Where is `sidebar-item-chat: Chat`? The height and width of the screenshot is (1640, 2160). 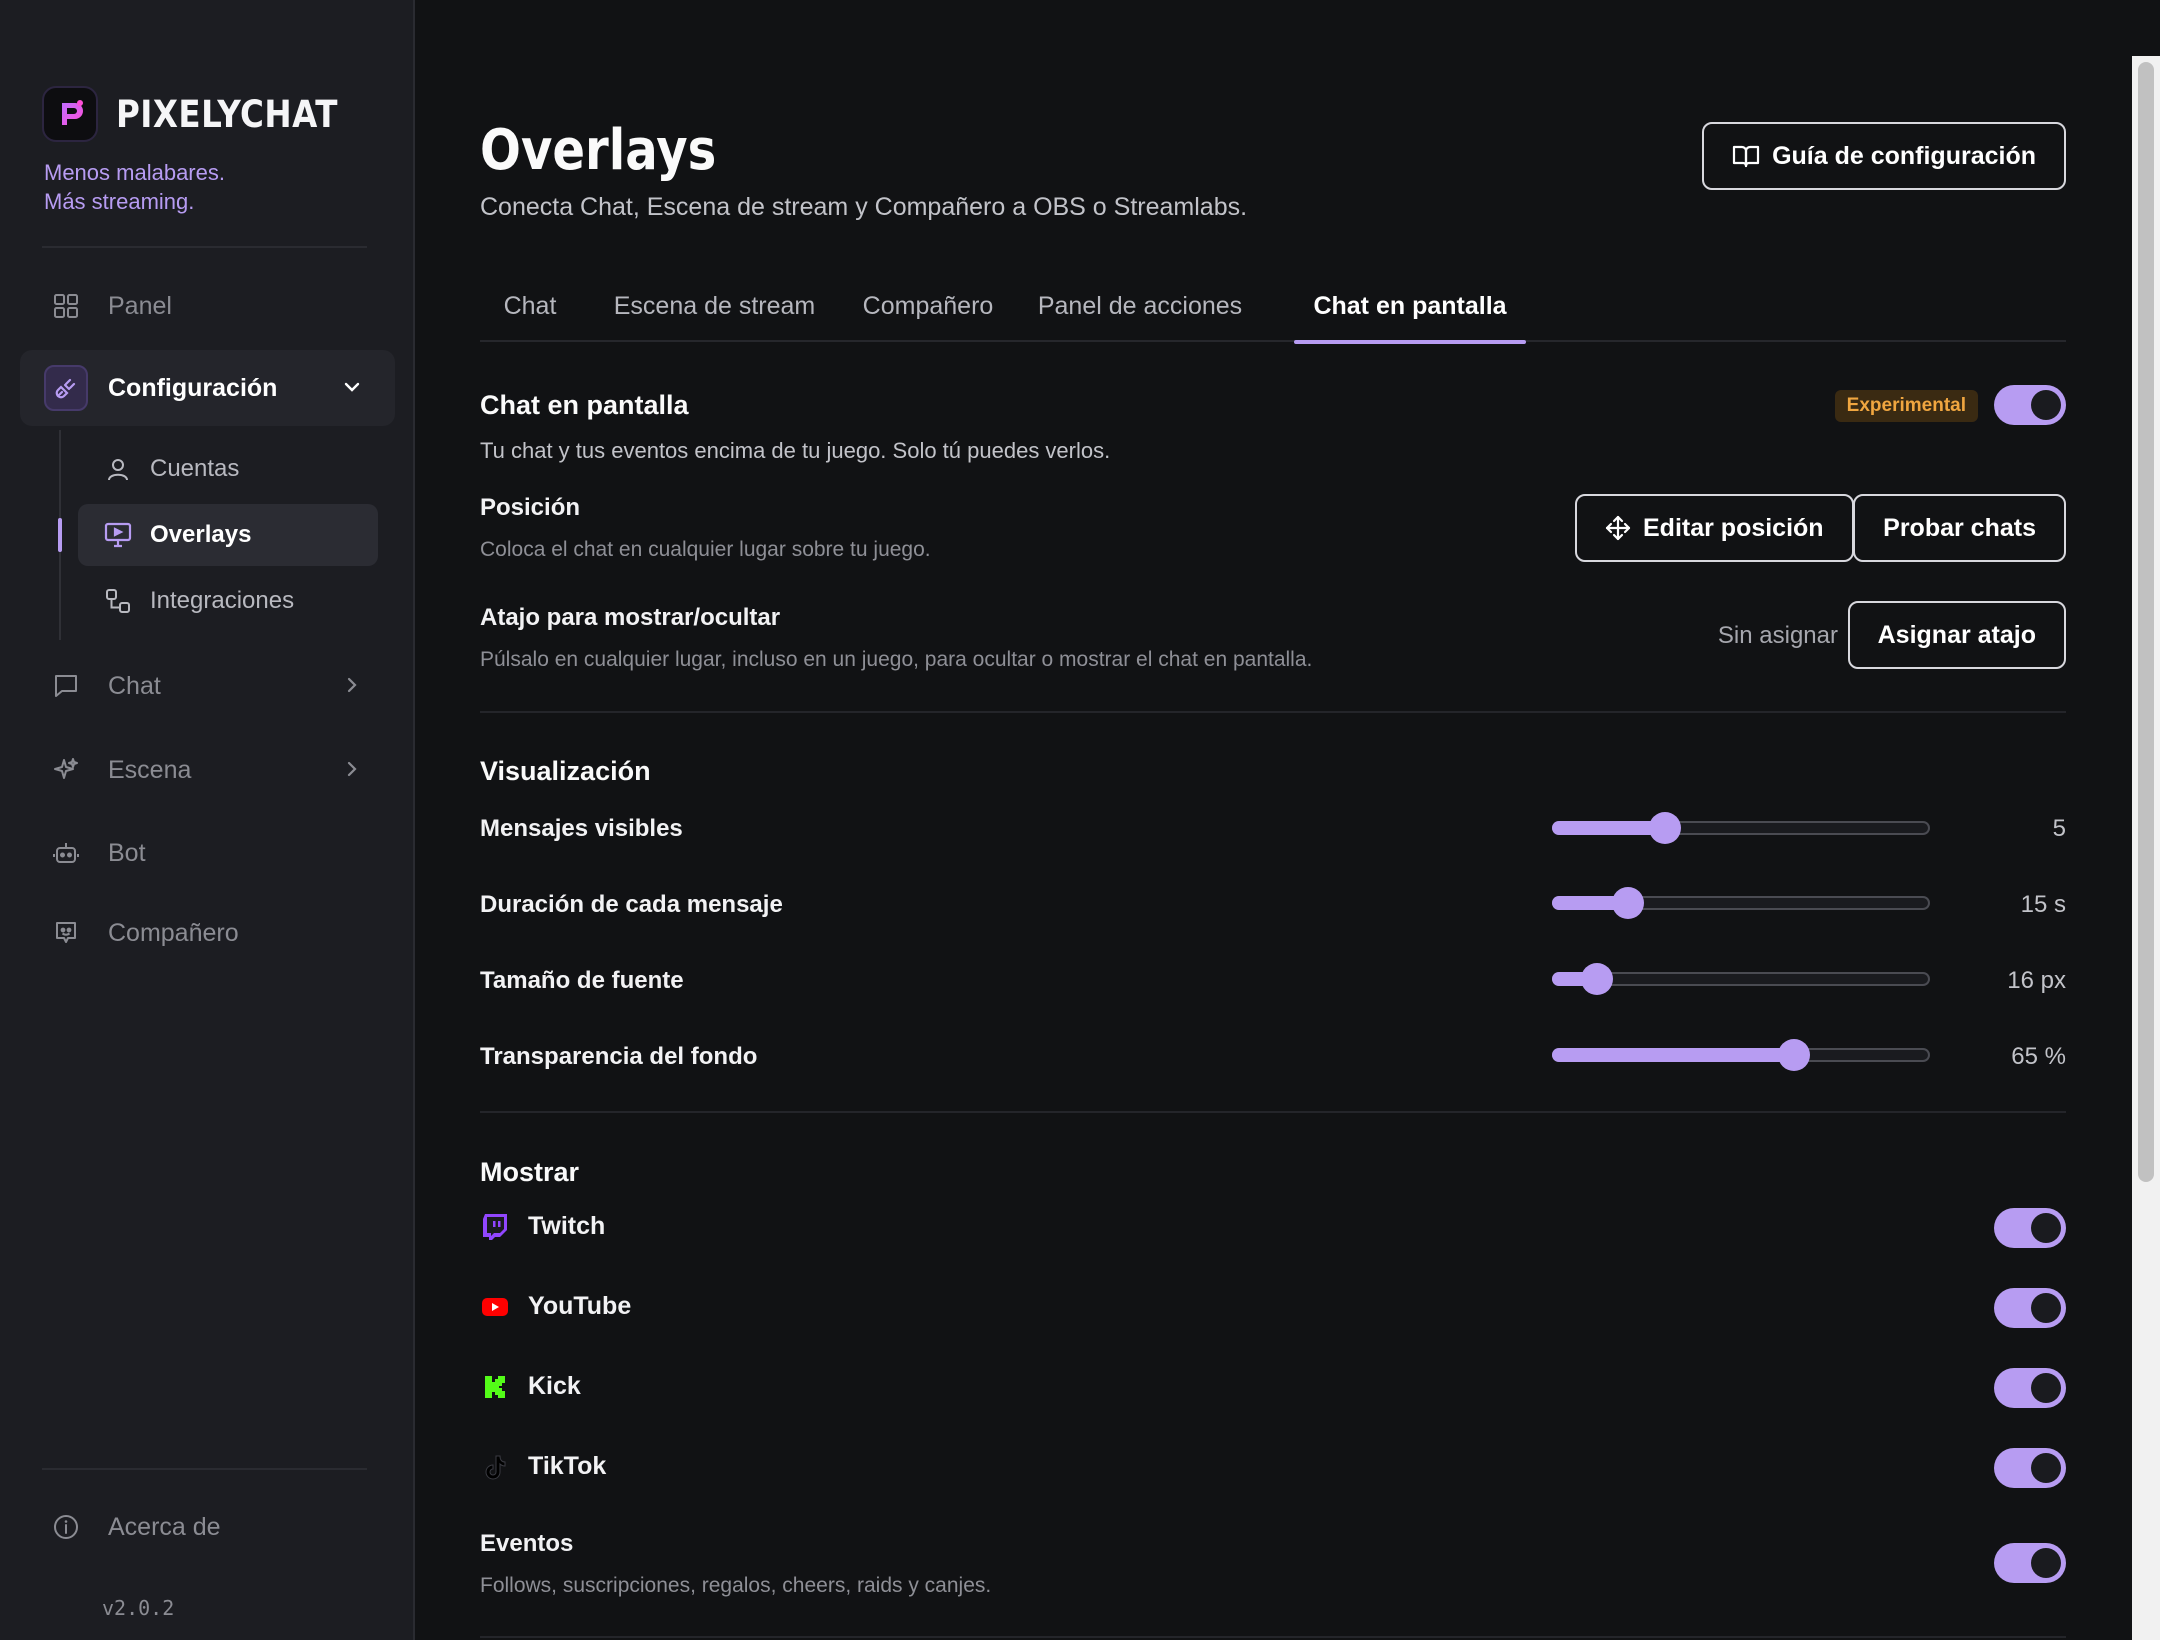 sidebar-item-chat: Chat is located at coordinates (207, 686).